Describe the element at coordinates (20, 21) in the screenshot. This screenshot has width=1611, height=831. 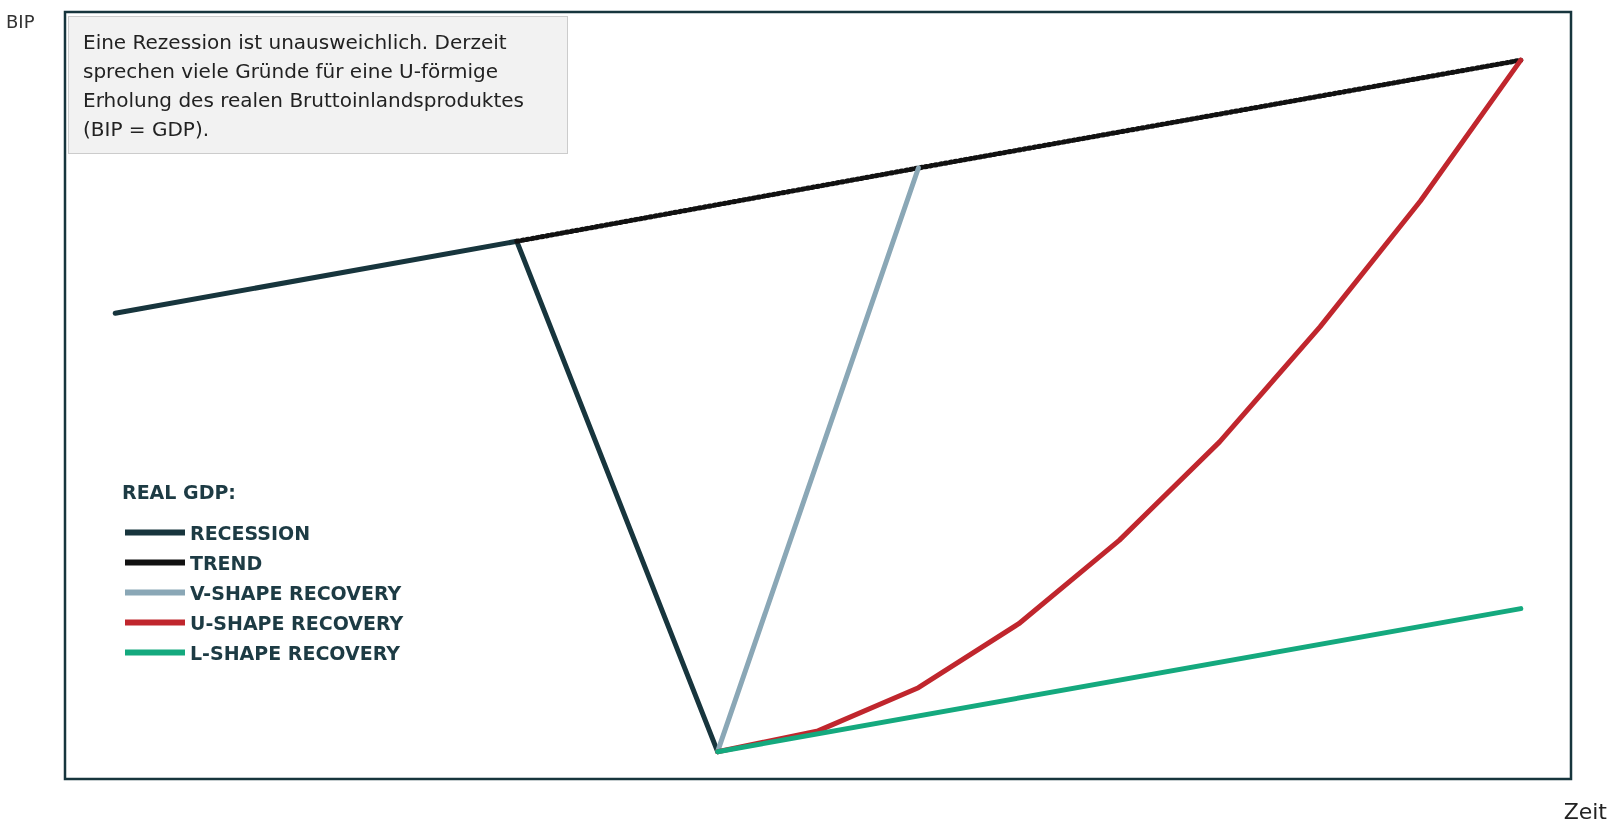
I see `y-axis-title: BIP` at that location.